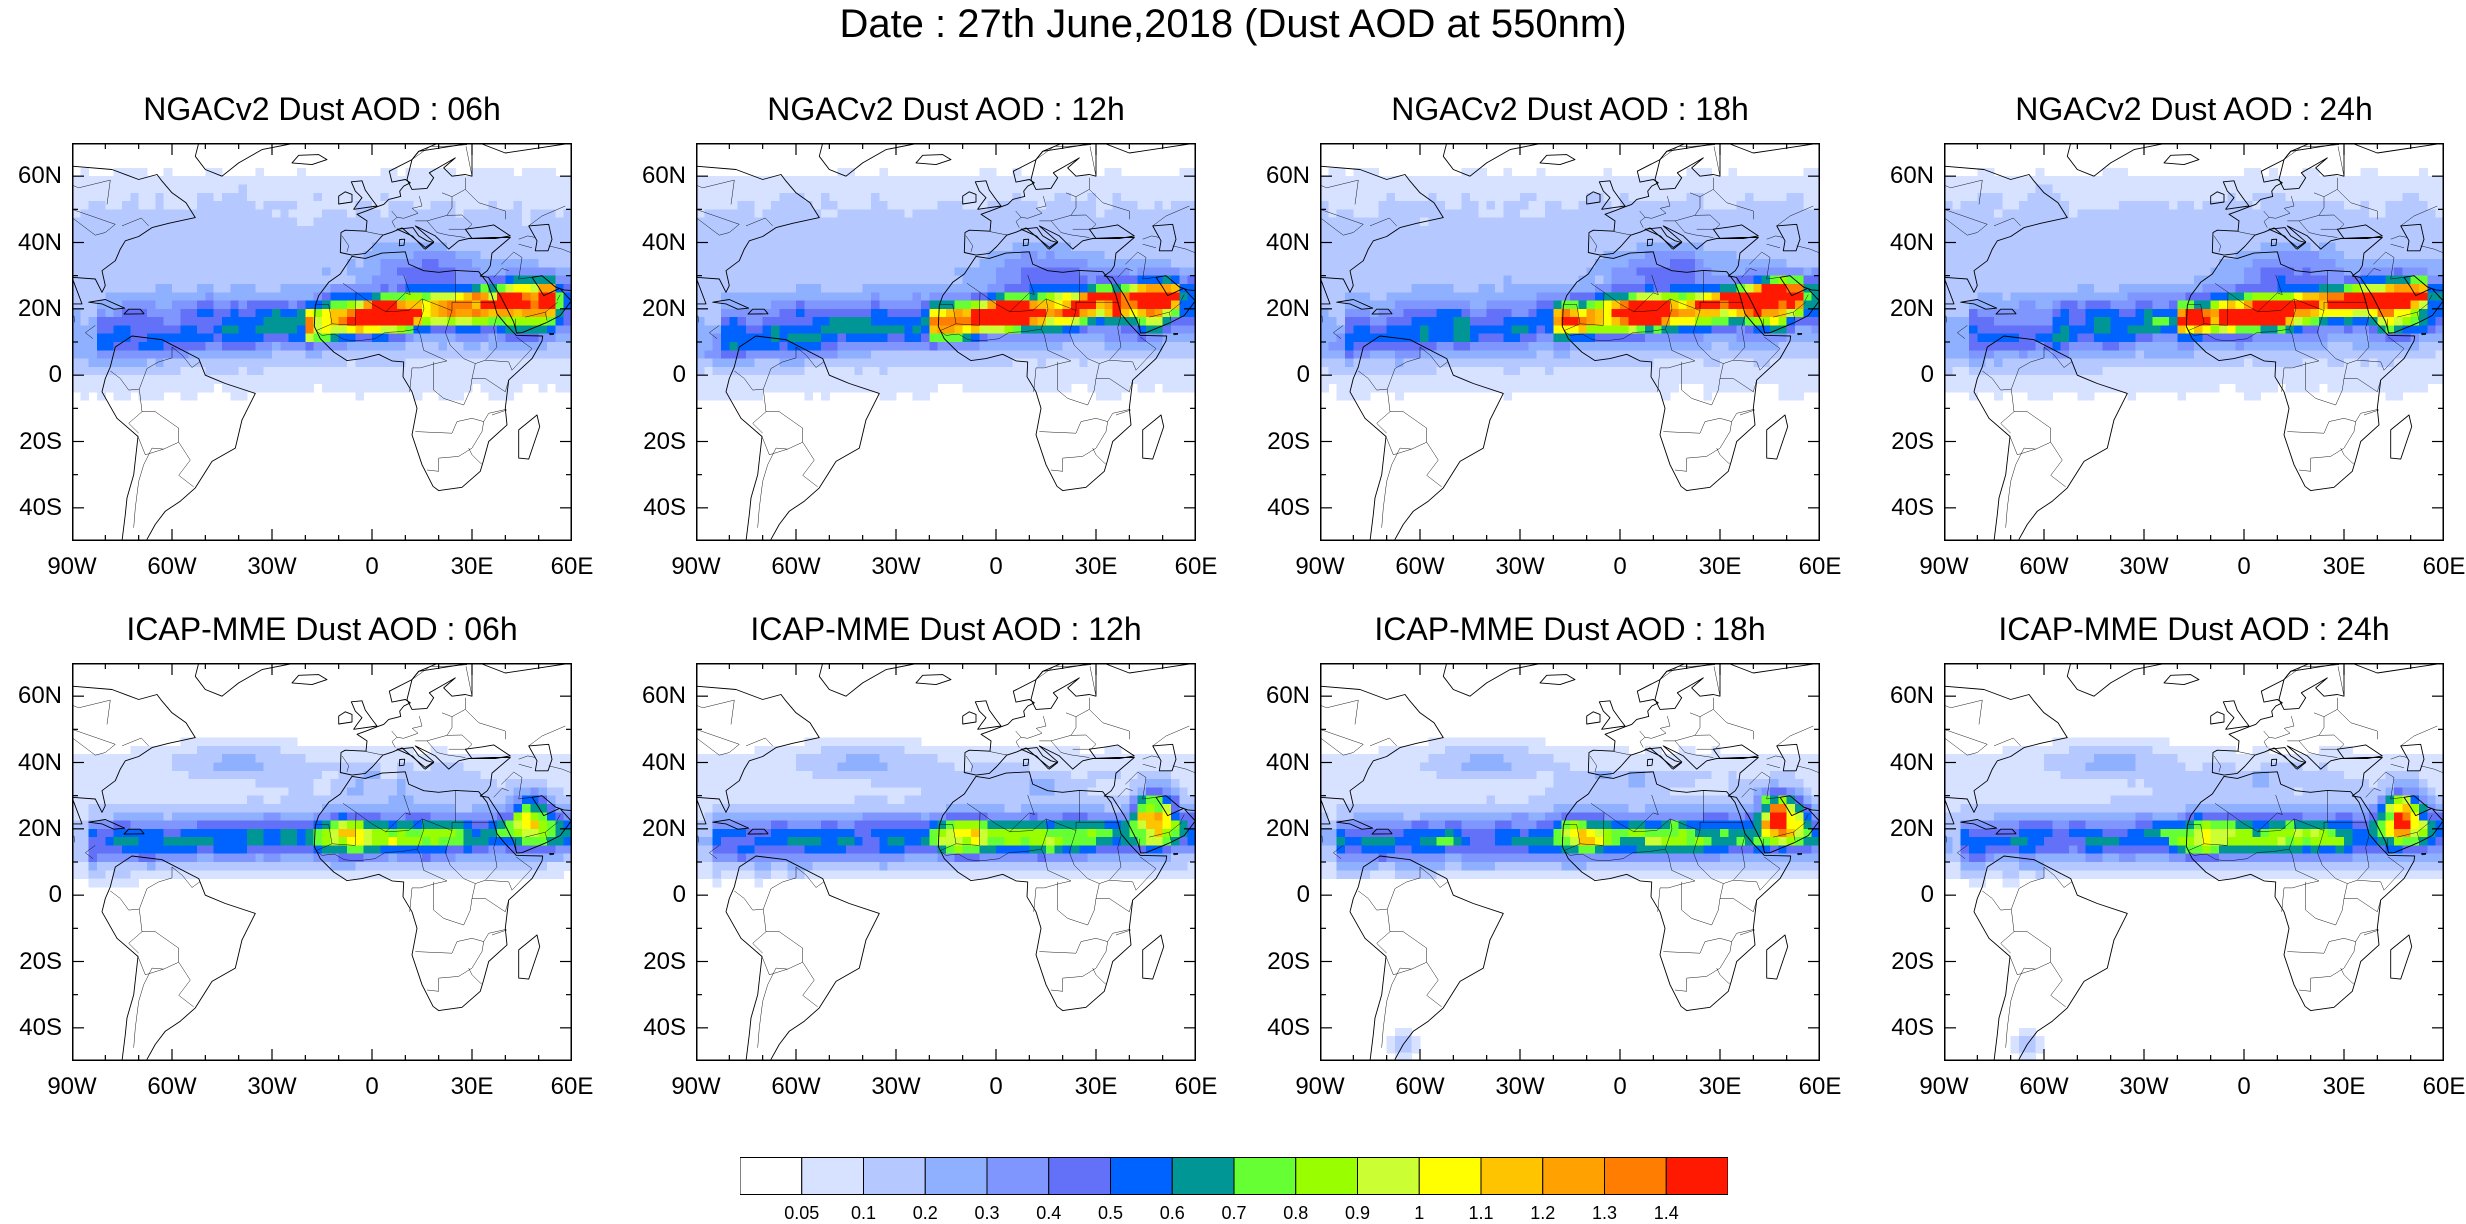  What do you see at coordinates (1481, 1213) in the screenshot?
I see `colorbar-label: 1.1` at bounding box center [1481, 1213].